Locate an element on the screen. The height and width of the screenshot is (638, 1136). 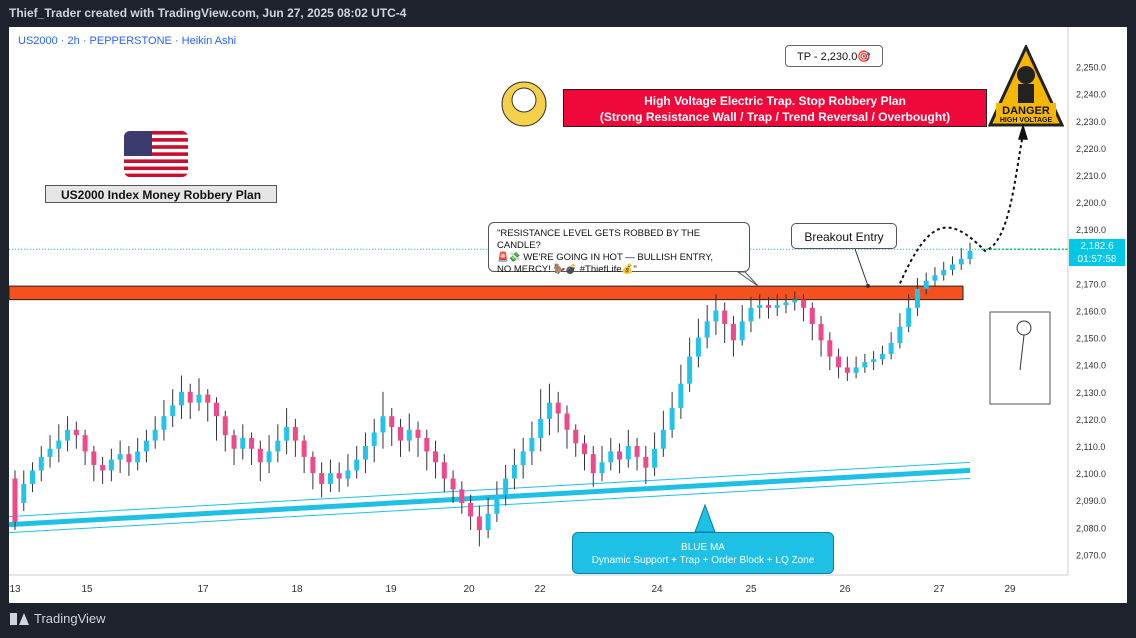
symbol-line: US2000 · 2h · PEPPERSTONE · Heikin Ashi is located at coordinates (127, 41).